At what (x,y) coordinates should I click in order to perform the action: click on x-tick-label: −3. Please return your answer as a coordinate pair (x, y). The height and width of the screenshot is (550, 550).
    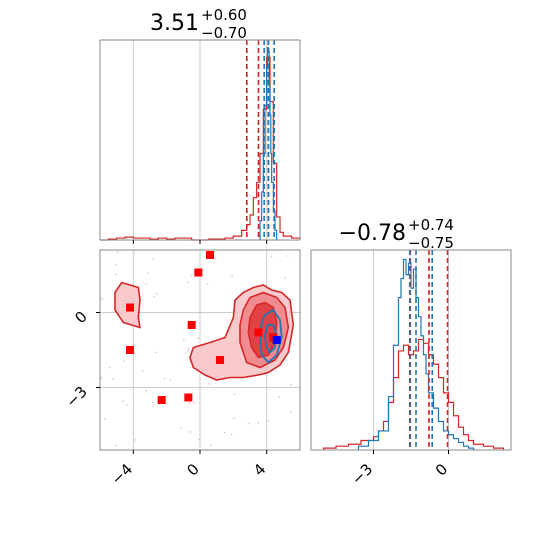
    Looking at the image, I should click on (362, 474).